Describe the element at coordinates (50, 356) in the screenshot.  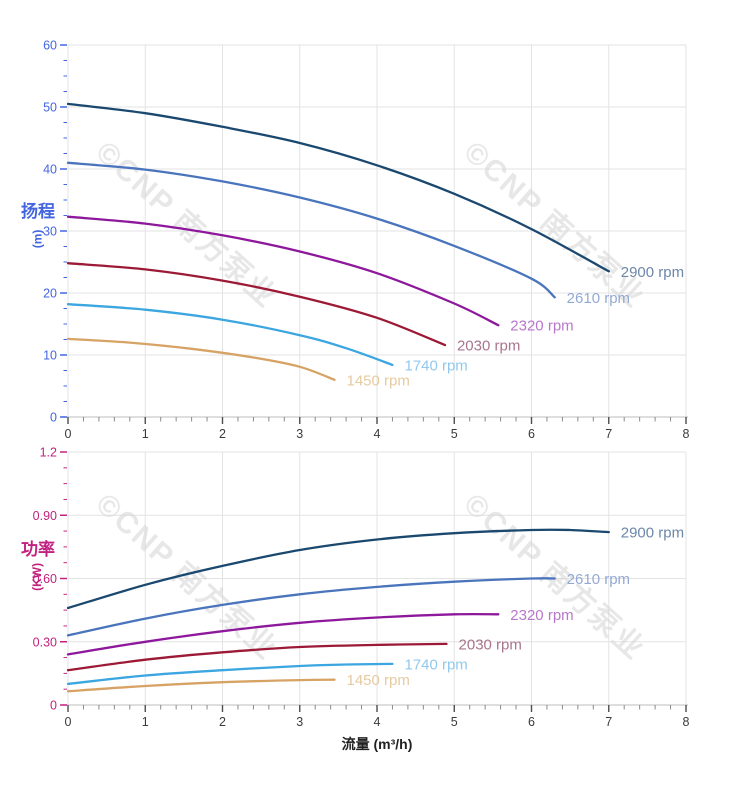
I see `y-tick-label: 10` at that location.